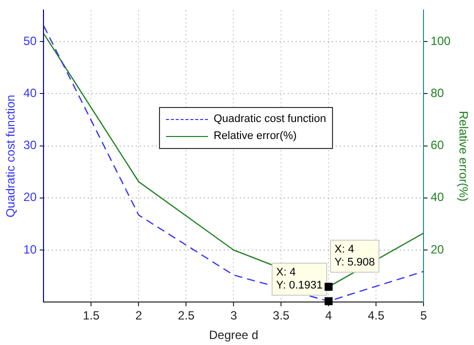 The height and width of the screenshot is (345, 474). Describe the element at coordinates (354, 256) in the screenshot. I see `annotation: X: 4 Y: 5.908` at that location.